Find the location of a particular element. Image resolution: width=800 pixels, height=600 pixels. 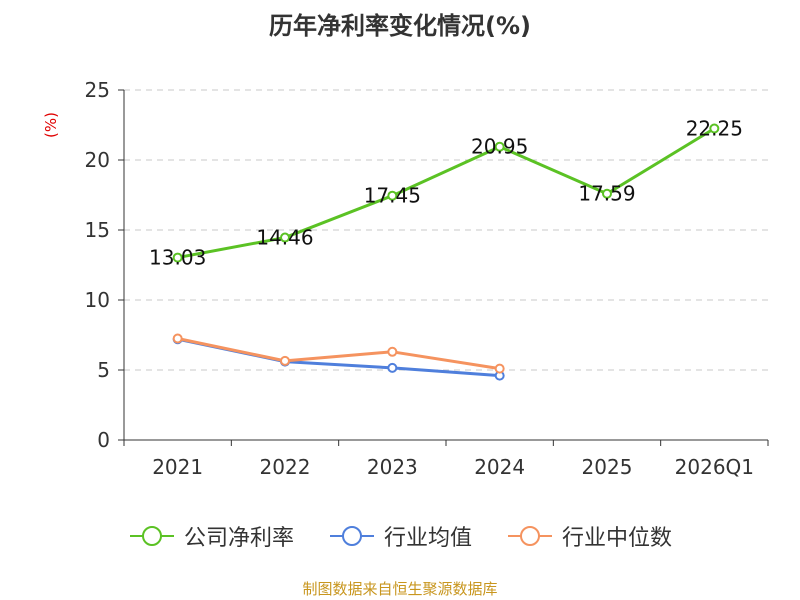

x-tick-label: 2025 is located at coordinates (607, 467).